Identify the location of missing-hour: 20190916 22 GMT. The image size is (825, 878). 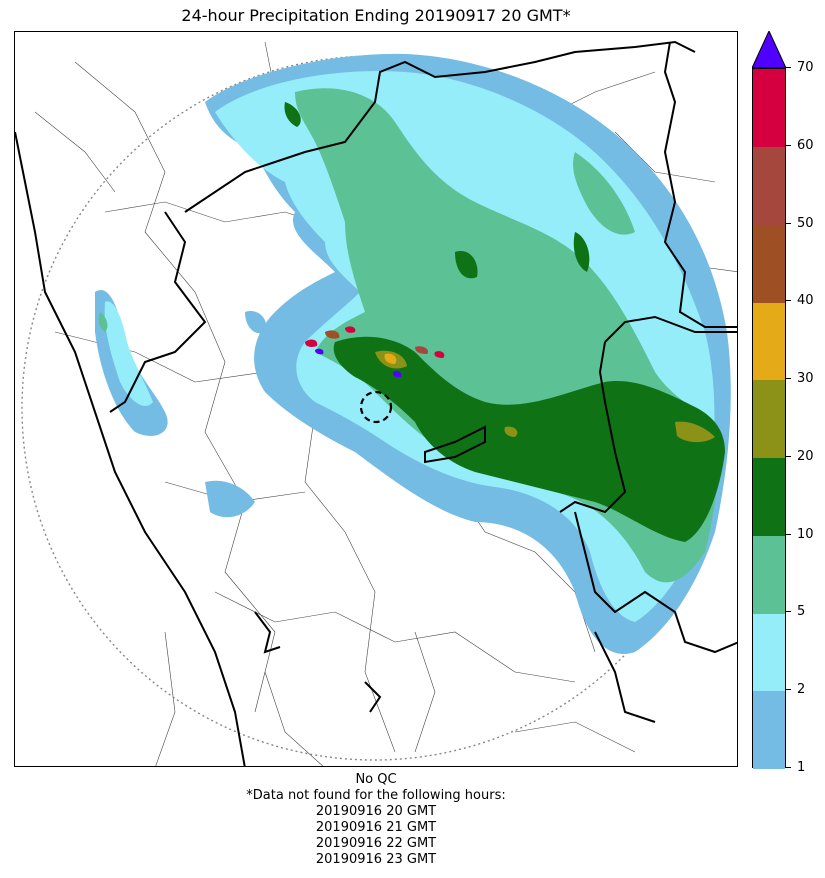
(376, 843).